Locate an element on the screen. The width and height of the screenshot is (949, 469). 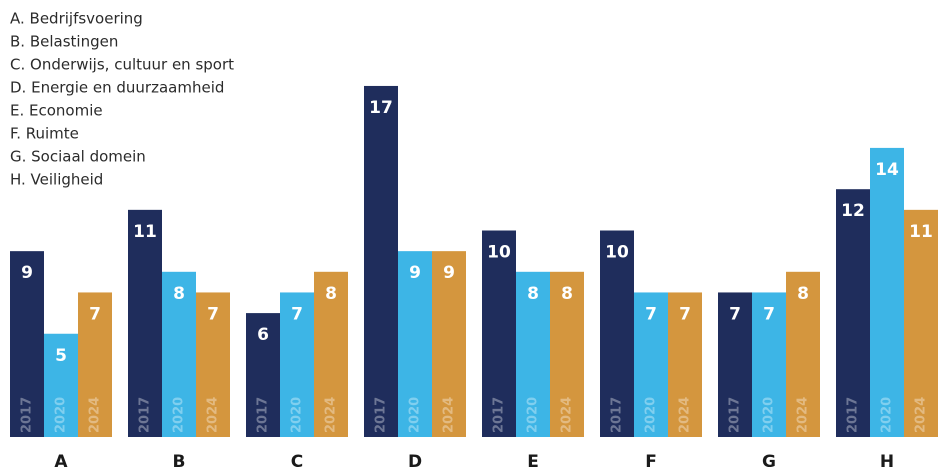
x-tick-label: H is located at coordinates (887, 460).